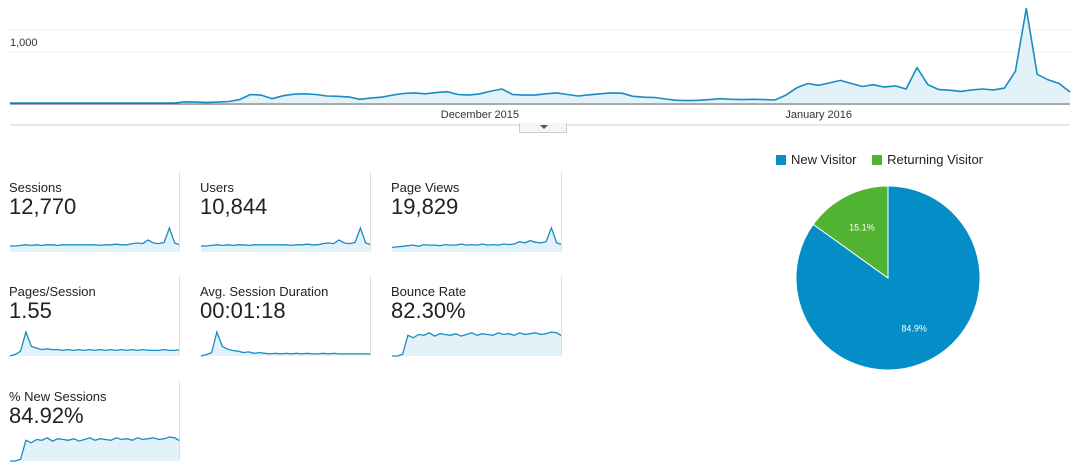  What do you see at coordinates (46, 415) in the screenshot?
I see `metric-value: 84.92%` at bounding box center [46, 415].